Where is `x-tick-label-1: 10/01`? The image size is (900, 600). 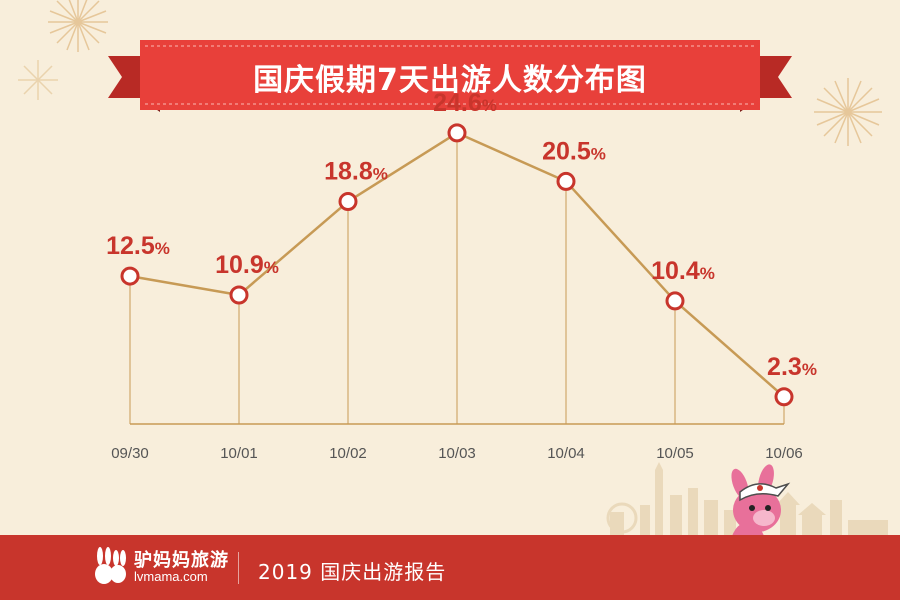 x-tick-label-1: 10/01 is located at coordinates (239, 453).